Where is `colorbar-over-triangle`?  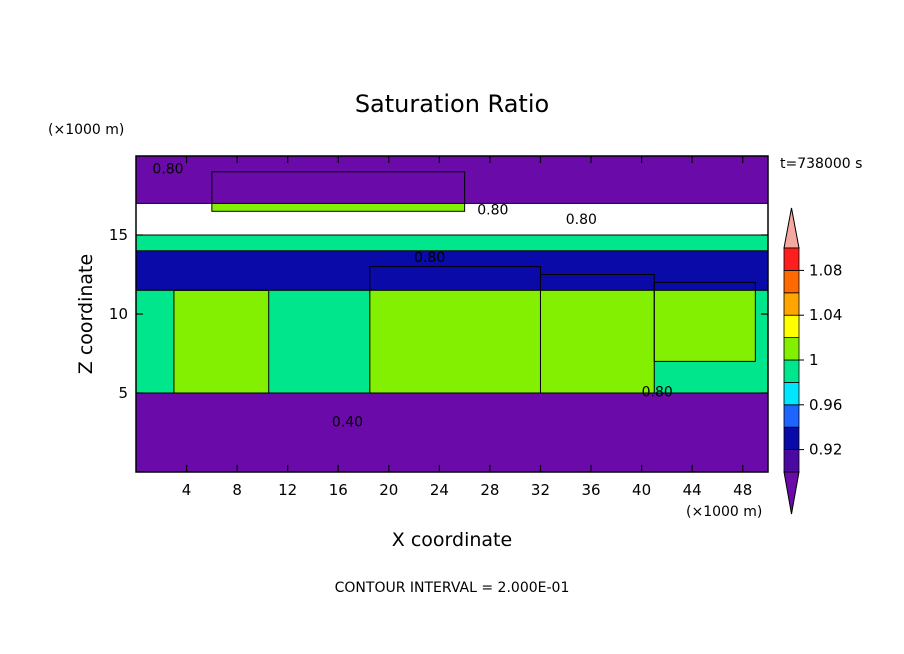 colorbar-over-triangle is located at coordinates (791, 228).